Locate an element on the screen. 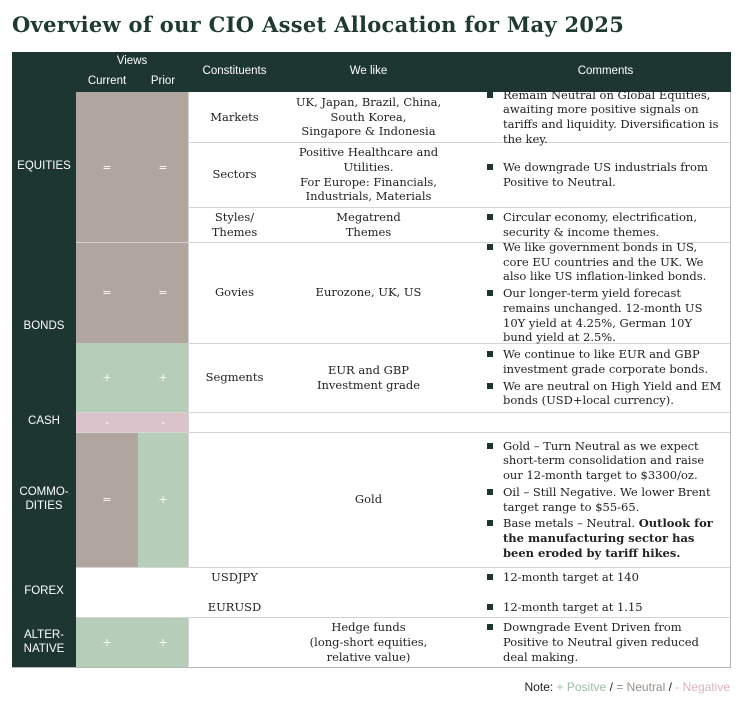 The width and height of the screenshot is (740, 705). segments-we-like: EUR and GBP Investment grade is located at coordinates (368, 377).